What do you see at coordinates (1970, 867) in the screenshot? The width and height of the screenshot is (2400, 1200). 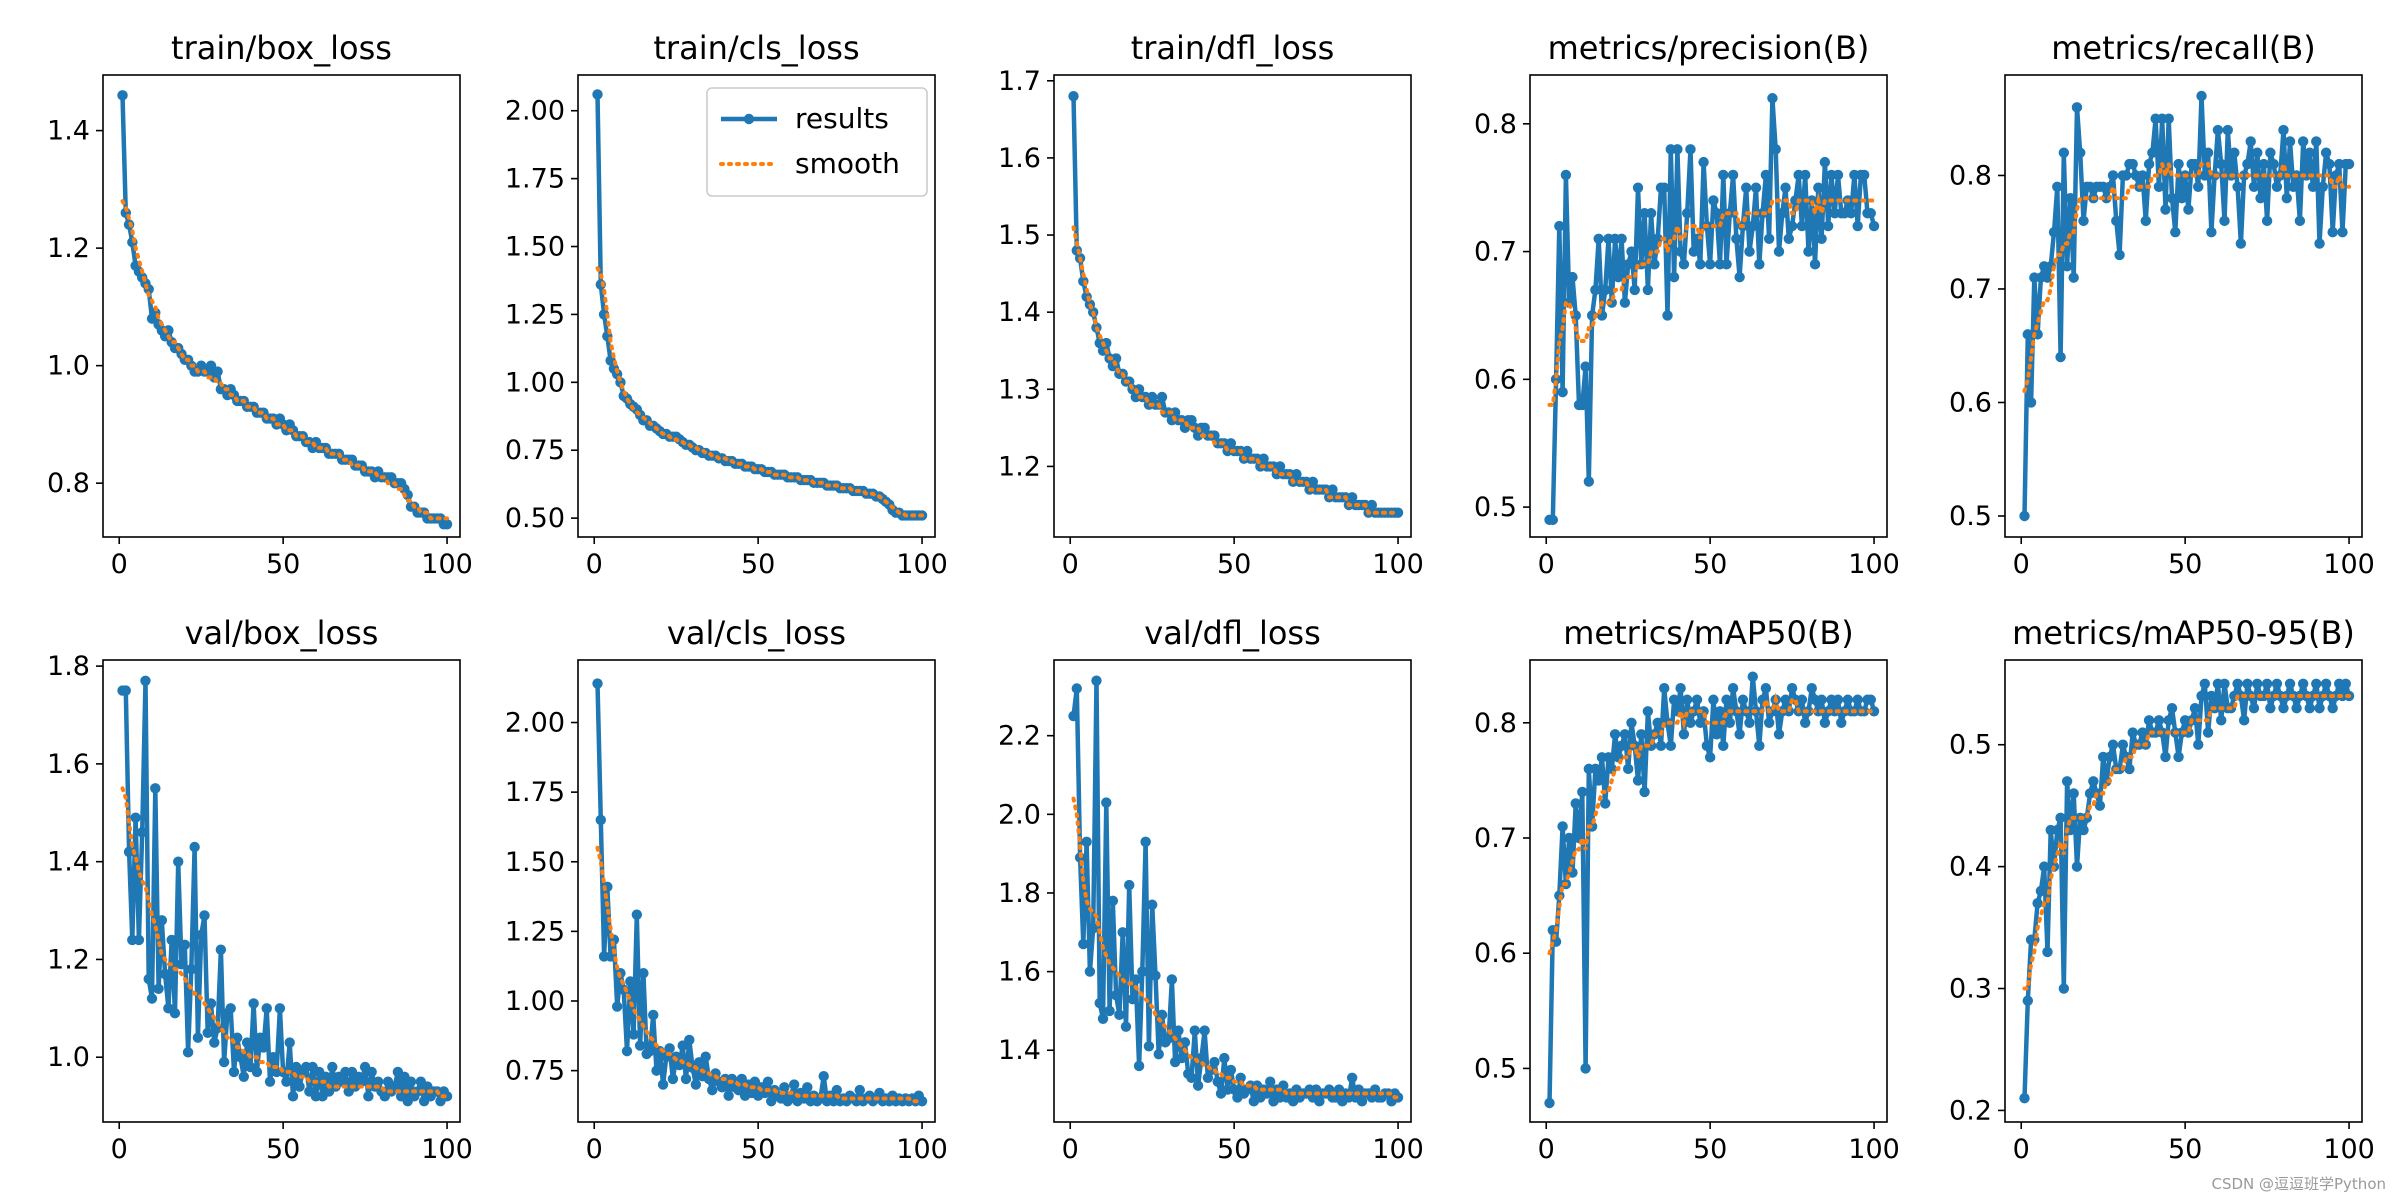 I see `y-tick-label: 0.4` at bounding box center [1970, 867].